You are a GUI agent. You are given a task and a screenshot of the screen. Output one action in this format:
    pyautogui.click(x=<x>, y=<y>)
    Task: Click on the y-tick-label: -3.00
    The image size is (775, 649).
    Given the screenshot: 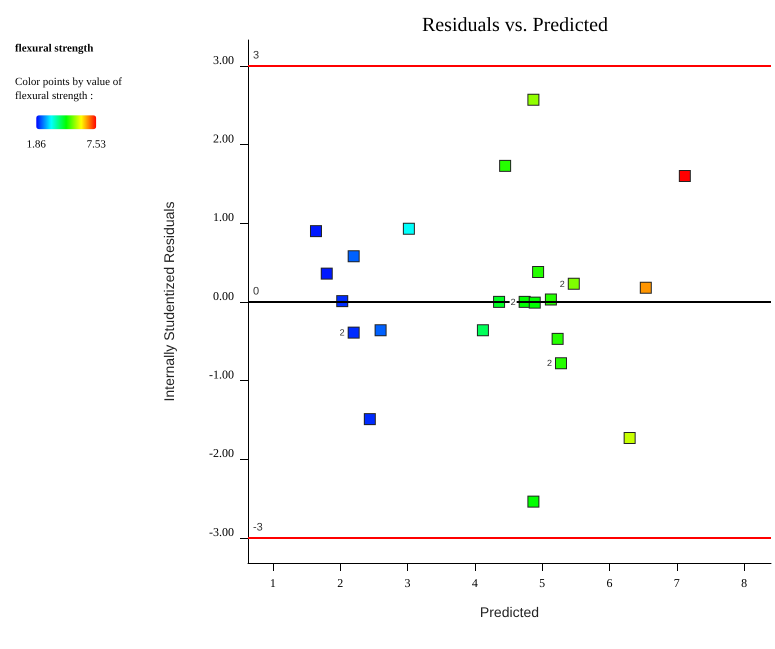 What is the action you would take?
    pyautogui.click(x=221, y=531)
    